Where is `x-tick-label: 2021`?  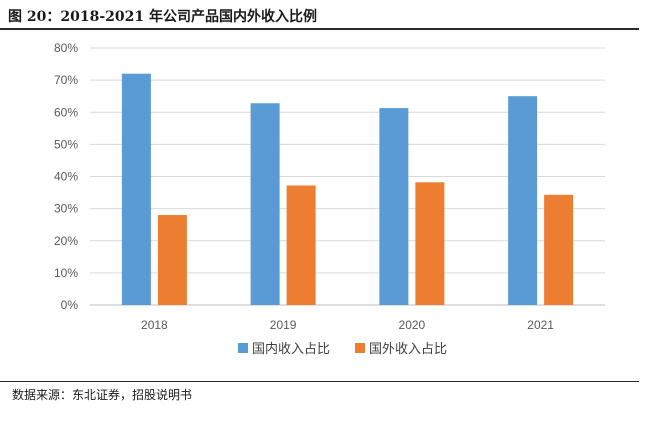
x-tick-label: 2021 is located at coordinates (540, 325).